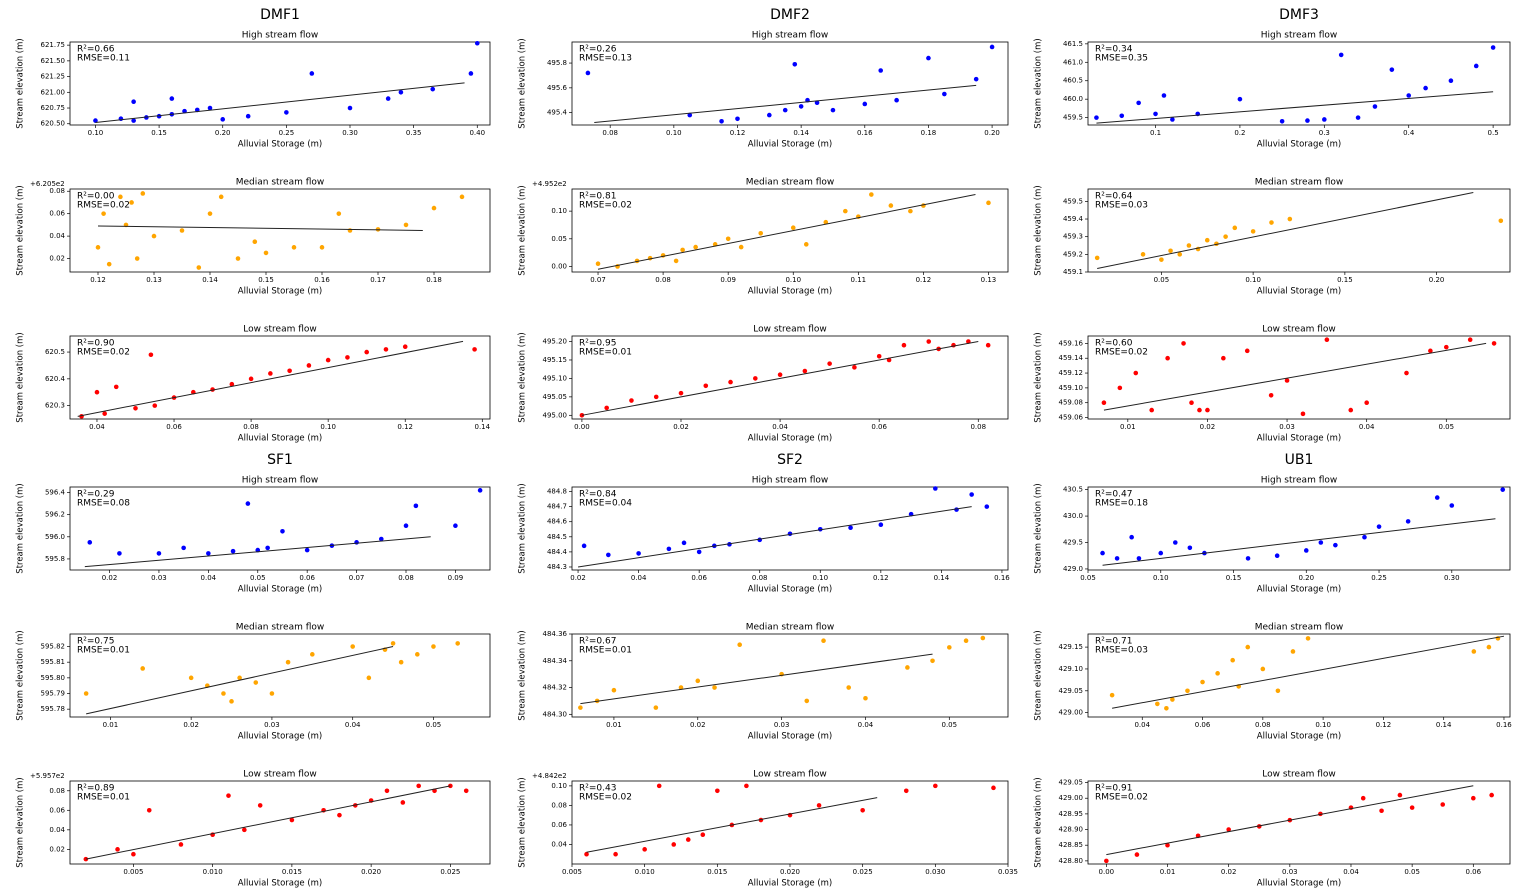 The width and height of the screenshot is (1518, 891). Describe the element at coordinates (859, 280) in the screenshot. I see `x-tick-label: 0.11` at that location.